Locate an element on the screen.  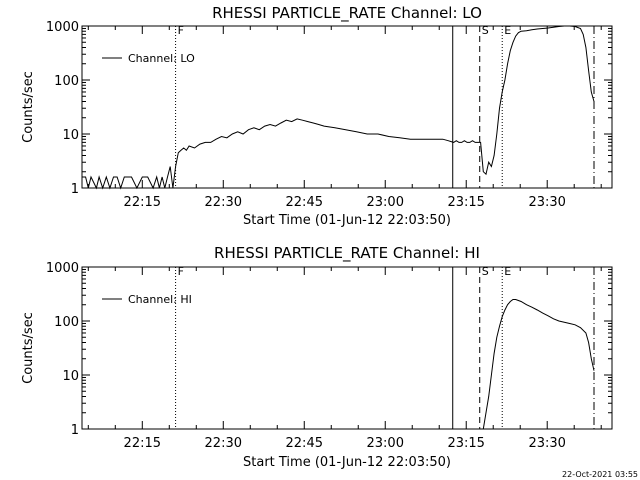
legend-label: Channel: LO is located at coordinates (161, 58).